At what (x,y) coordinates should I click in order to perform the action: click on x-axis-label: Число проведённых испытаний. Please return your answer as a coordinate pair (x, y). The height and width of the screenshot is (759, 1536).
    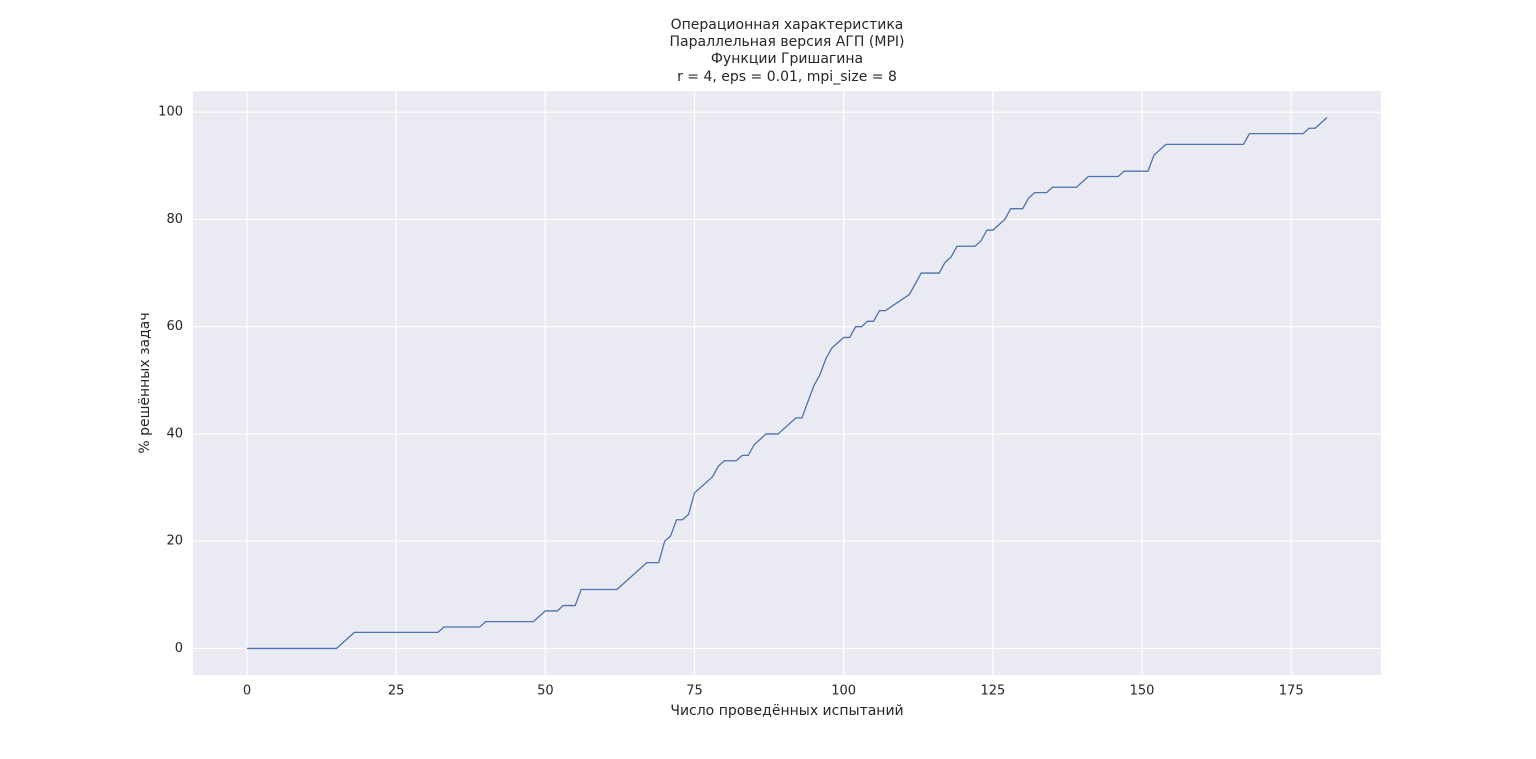
    Looking at the image, I should click on (786, 711).